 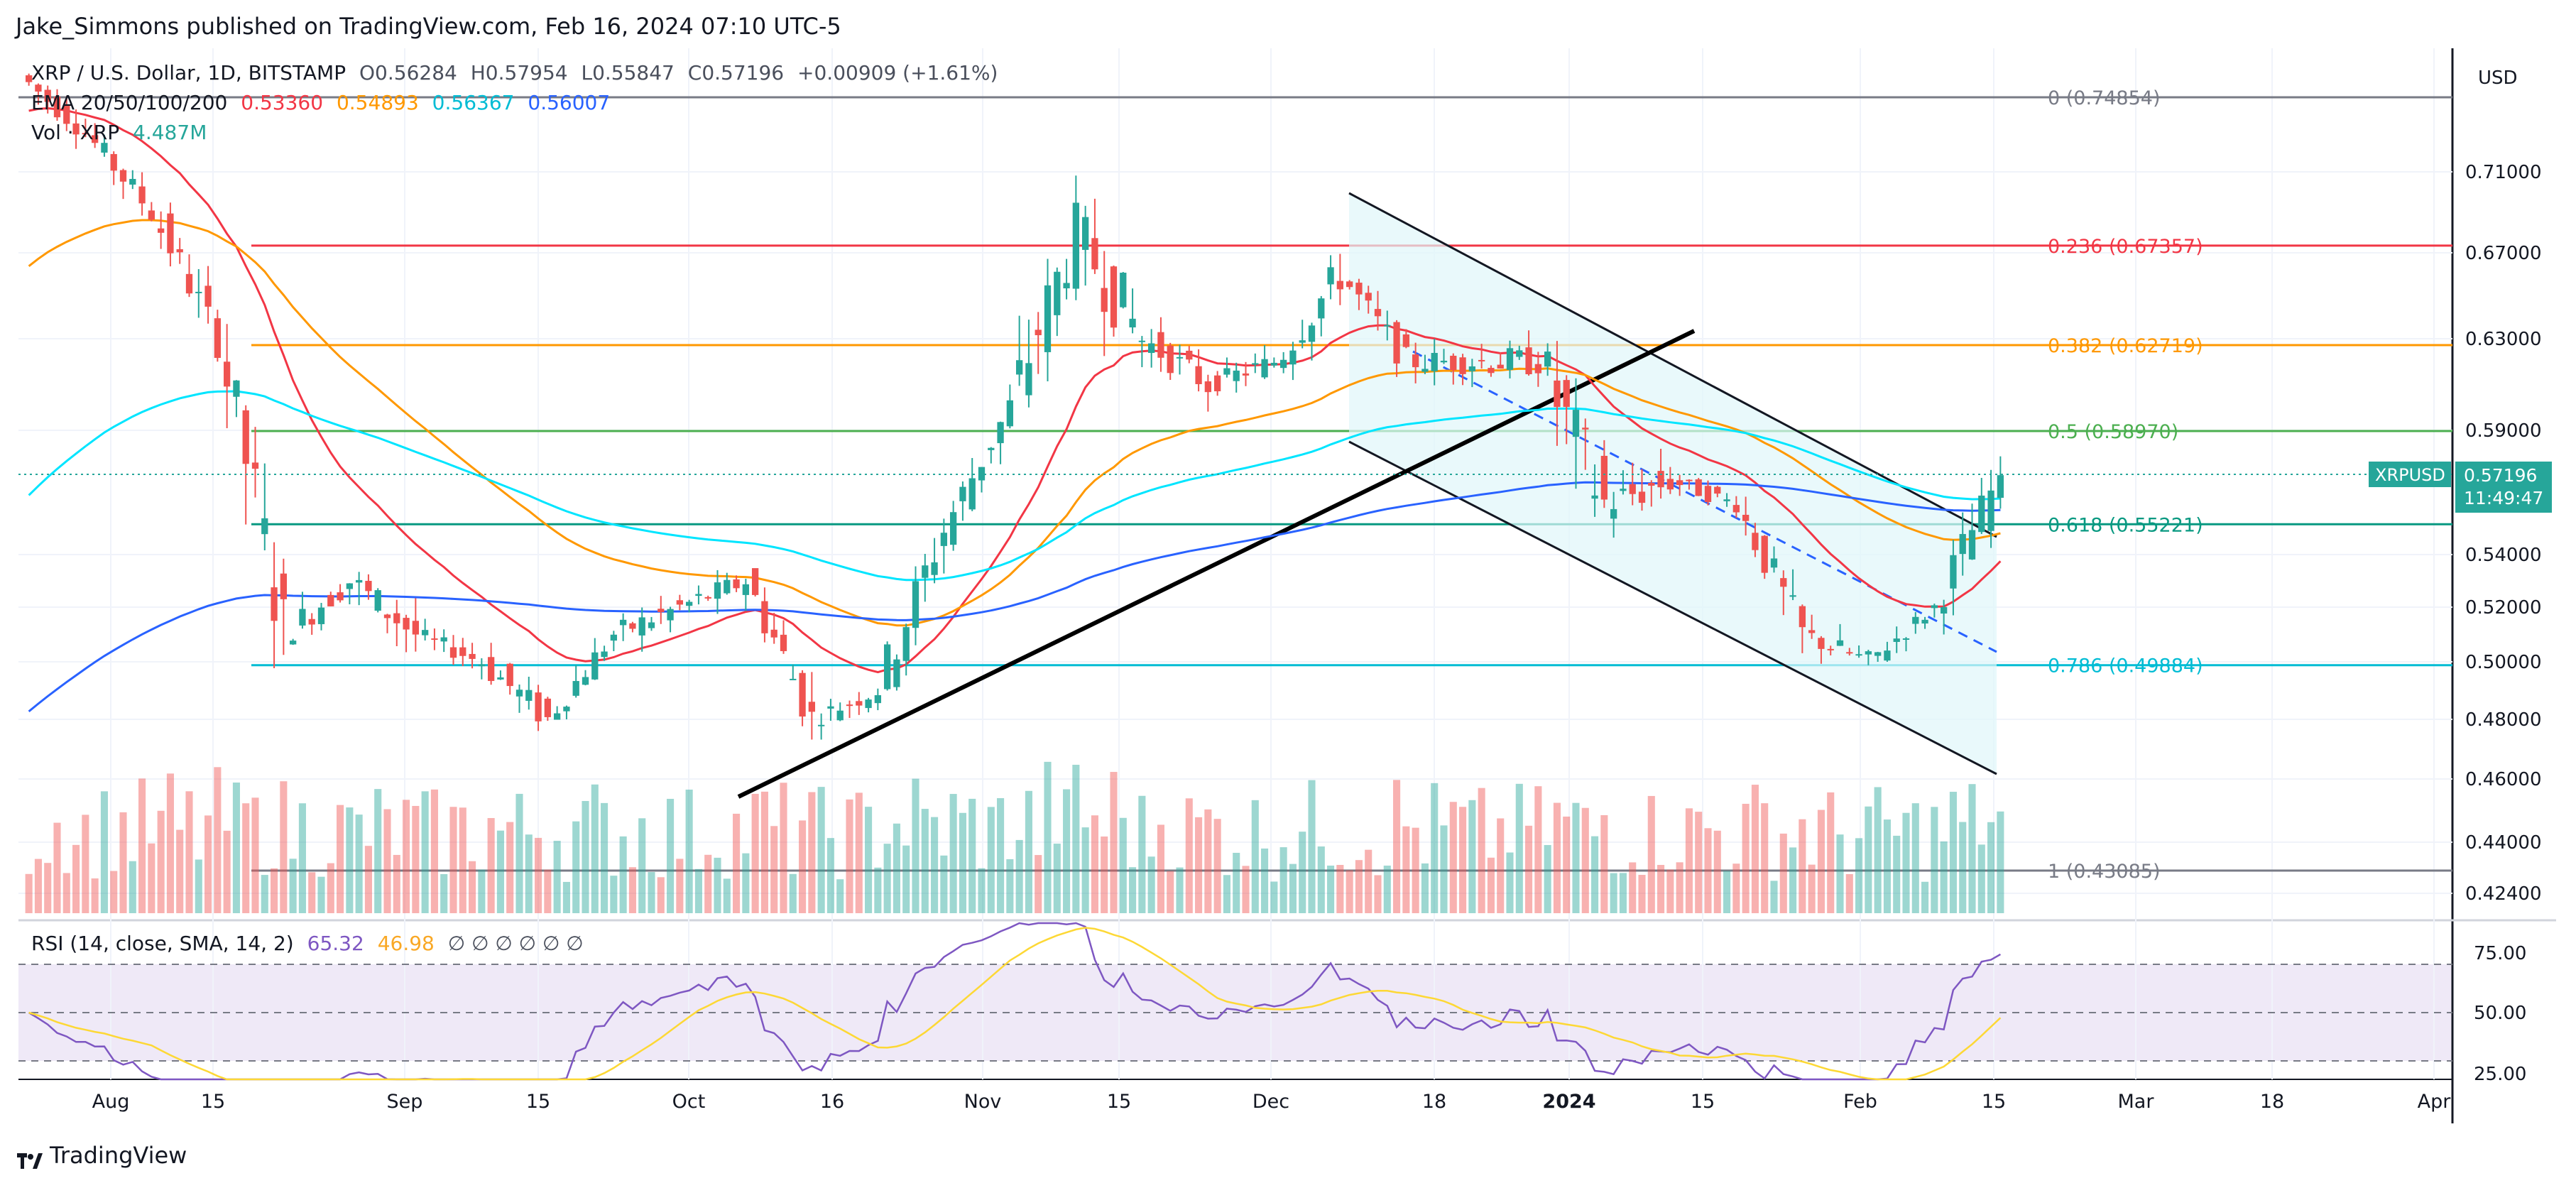 What do you see at coordinates (122, 132) in the screenshot?
I see `volume-legend: Vol · XRP 4.487M` at bounding box center [122, 132].